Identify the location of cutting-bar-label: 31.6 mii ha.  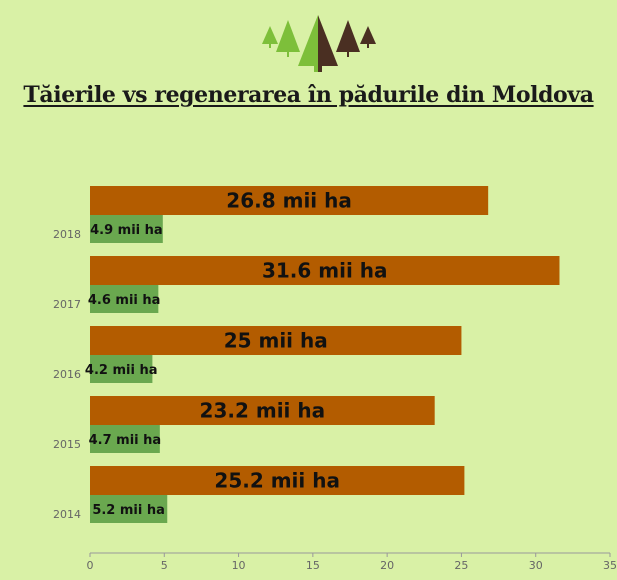
(325, 271).